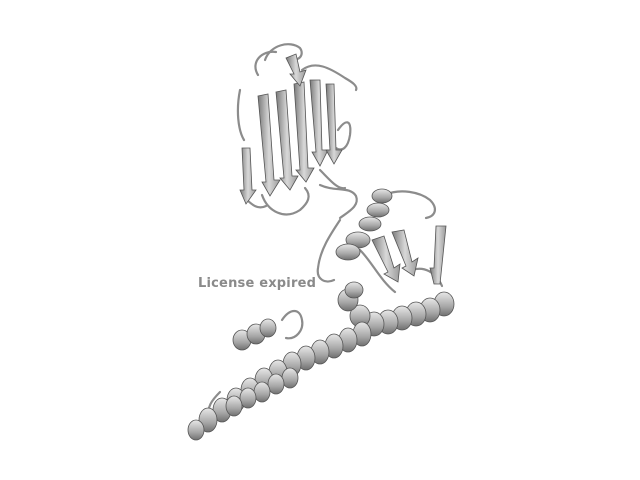 Image resolution: width=640 pixels, height=480 pixels. Describe the element at coordinates (337, 233) in the screenshot. I see `linker-loop` at that location.